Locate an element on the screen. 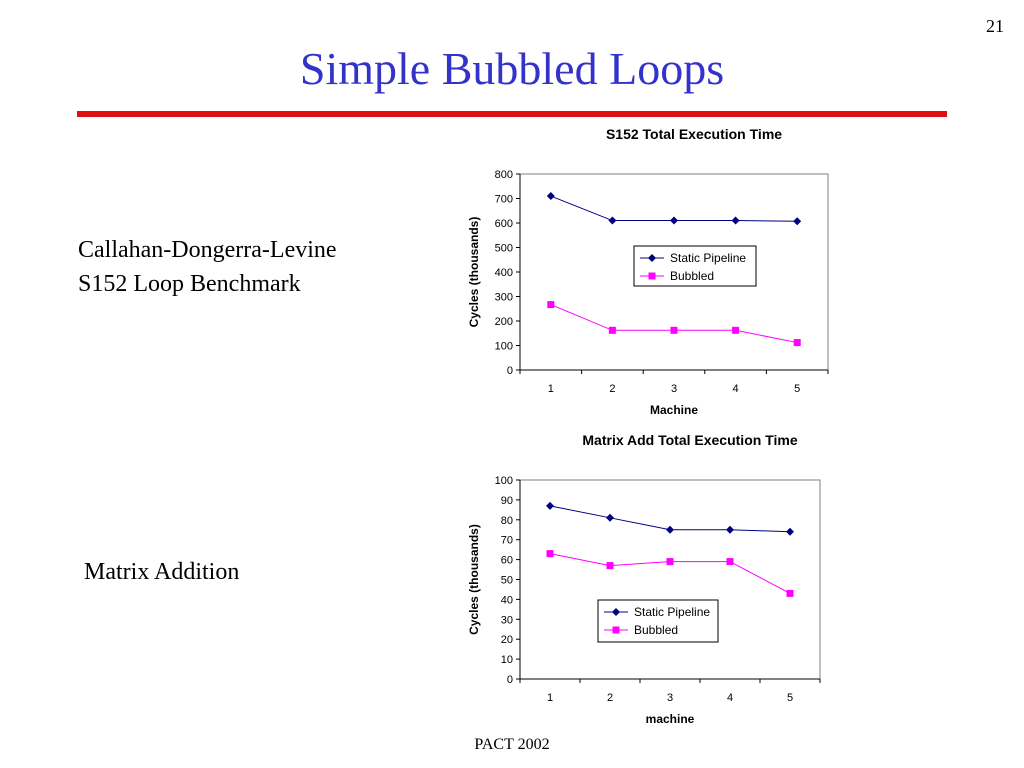 The height and width of the screenshot is (768, 1024). bubbled-series-line is located at coordinates (674, 324).